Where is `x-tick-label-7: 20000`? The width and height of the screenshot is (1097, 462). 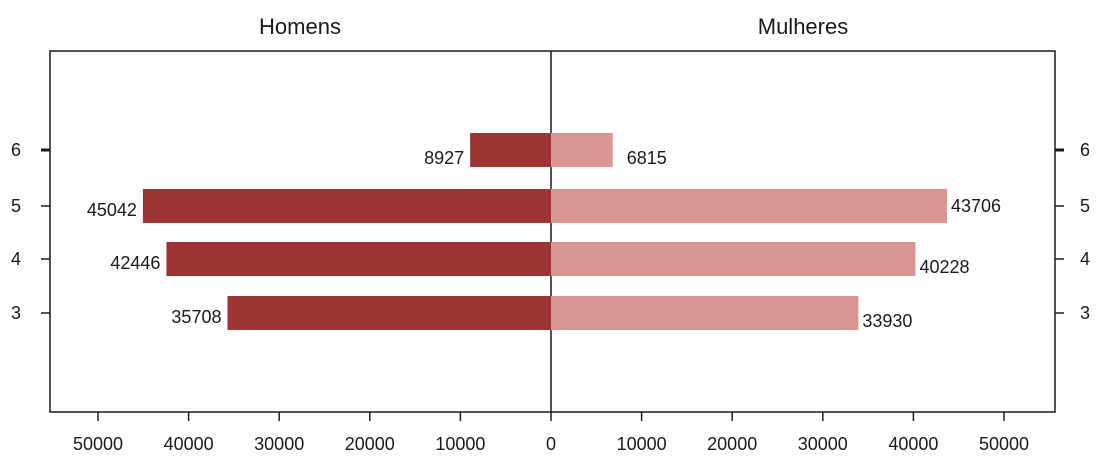
x-tick-label-7: 20000 is located at coordinates (732, 444).